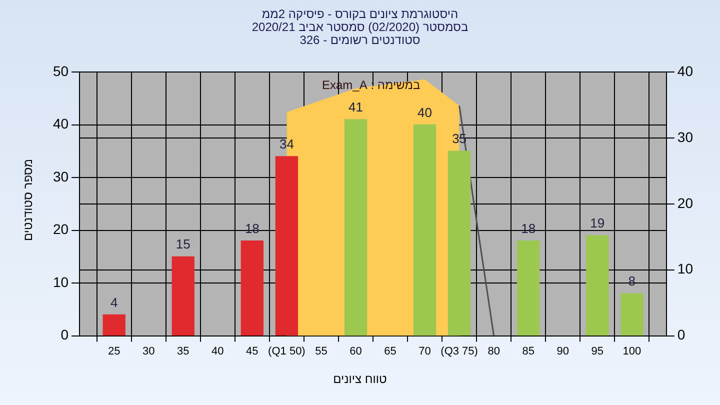 This screenshot has width=720, height=405. Describe the element at coordinates (685, 202) in the screenshot. I see `y2-tick-label: 20` at that location.